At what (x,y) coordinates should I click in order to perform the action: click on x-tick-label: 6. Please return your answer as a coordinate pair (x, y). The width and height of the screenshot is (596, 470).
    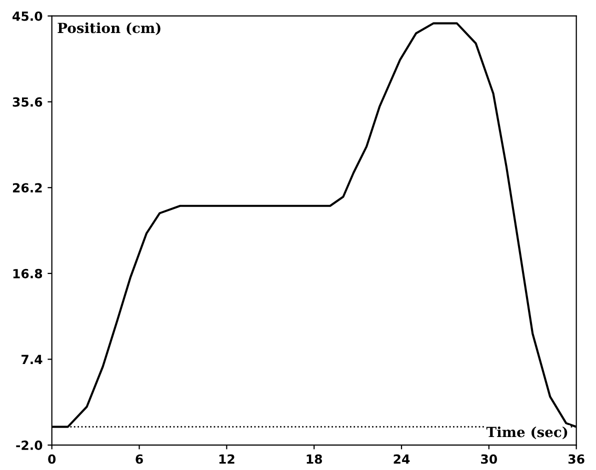
    Looking at the image, I should click on (139, 459).